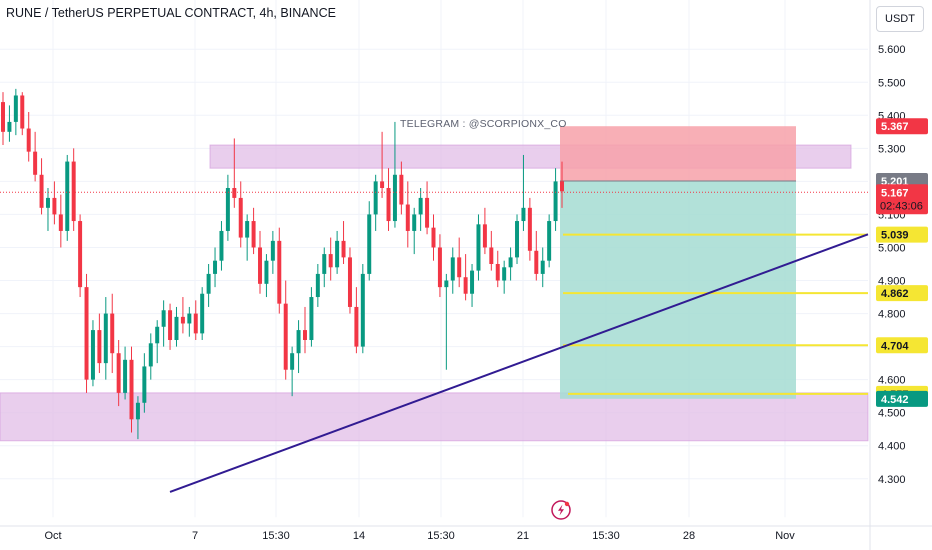 The width and height of the screenshot is (932, 550). What do you see at coordinates (892, 414) in the screenshot?
I see `price-tick-label: 4.500` at bounding box center [892, 414].